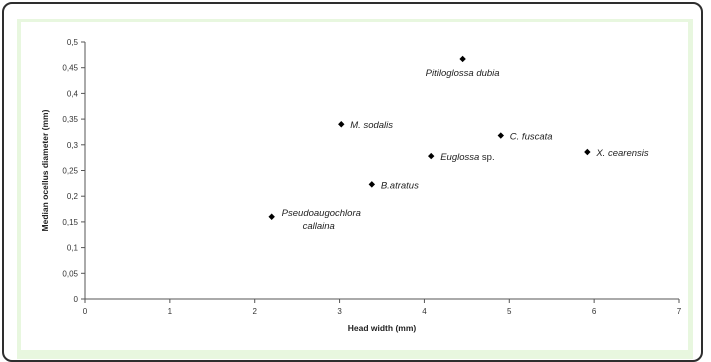 Image resolution: width=711 pixels, height=362 pixels. I want to click on x-tick-label: 3, so click(339, 311).